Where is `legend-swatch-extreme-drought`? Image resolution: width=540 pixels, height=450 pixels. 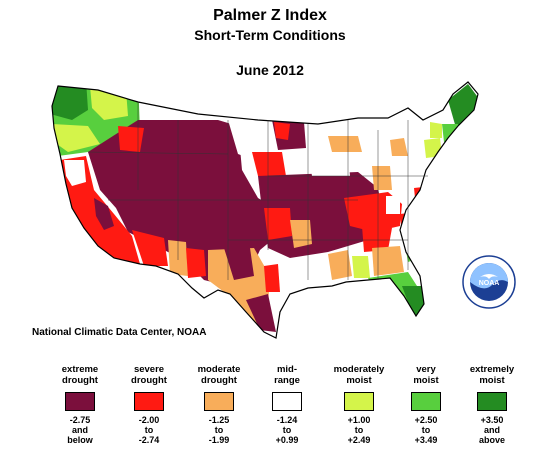
legend-swatch-extreme-drought is located at coordinates (80, 401).